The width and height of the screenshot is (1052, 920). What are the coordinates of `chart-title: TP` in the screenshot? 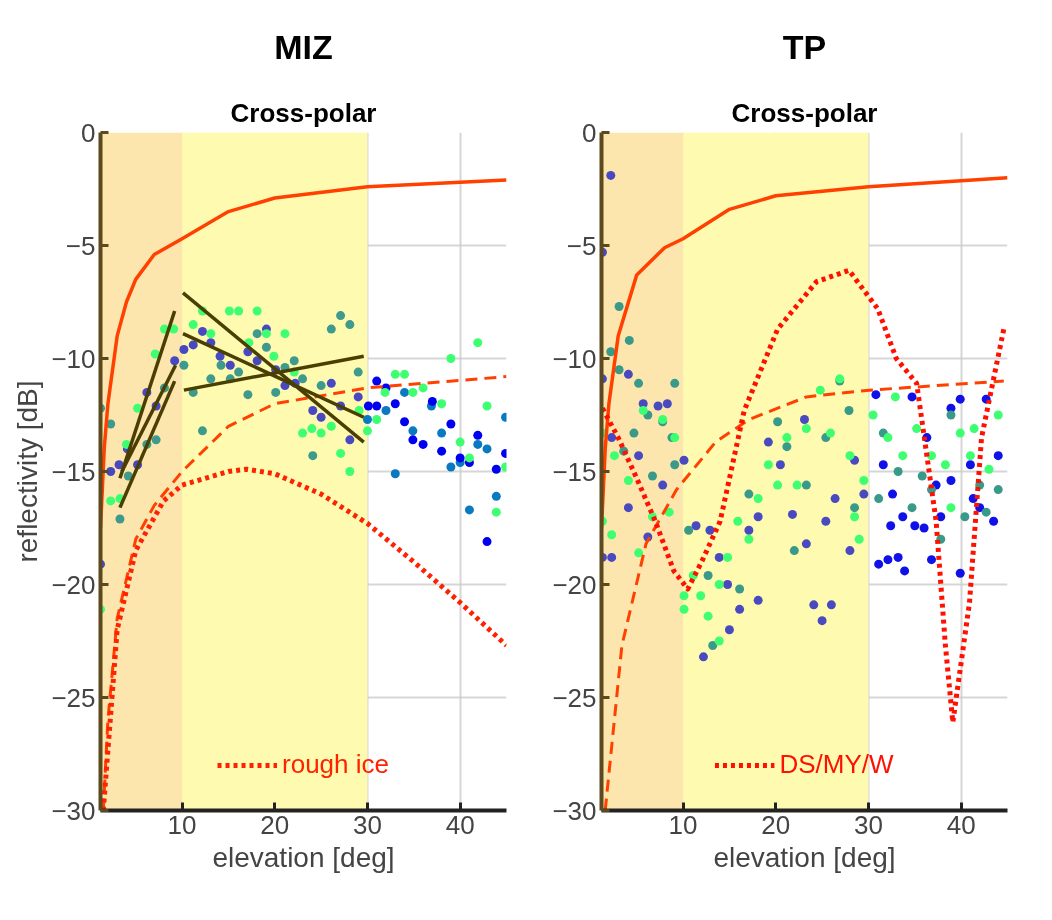 It's located at (804, 46).